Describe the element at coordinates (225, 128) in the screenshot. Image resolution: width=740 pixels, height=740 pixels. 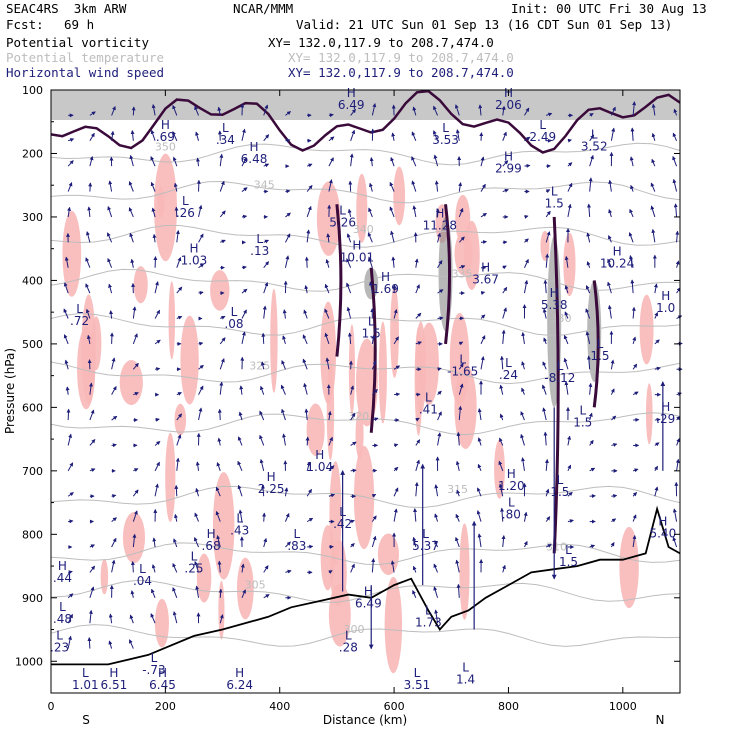
I see `extremum-type-5: L` at that location.